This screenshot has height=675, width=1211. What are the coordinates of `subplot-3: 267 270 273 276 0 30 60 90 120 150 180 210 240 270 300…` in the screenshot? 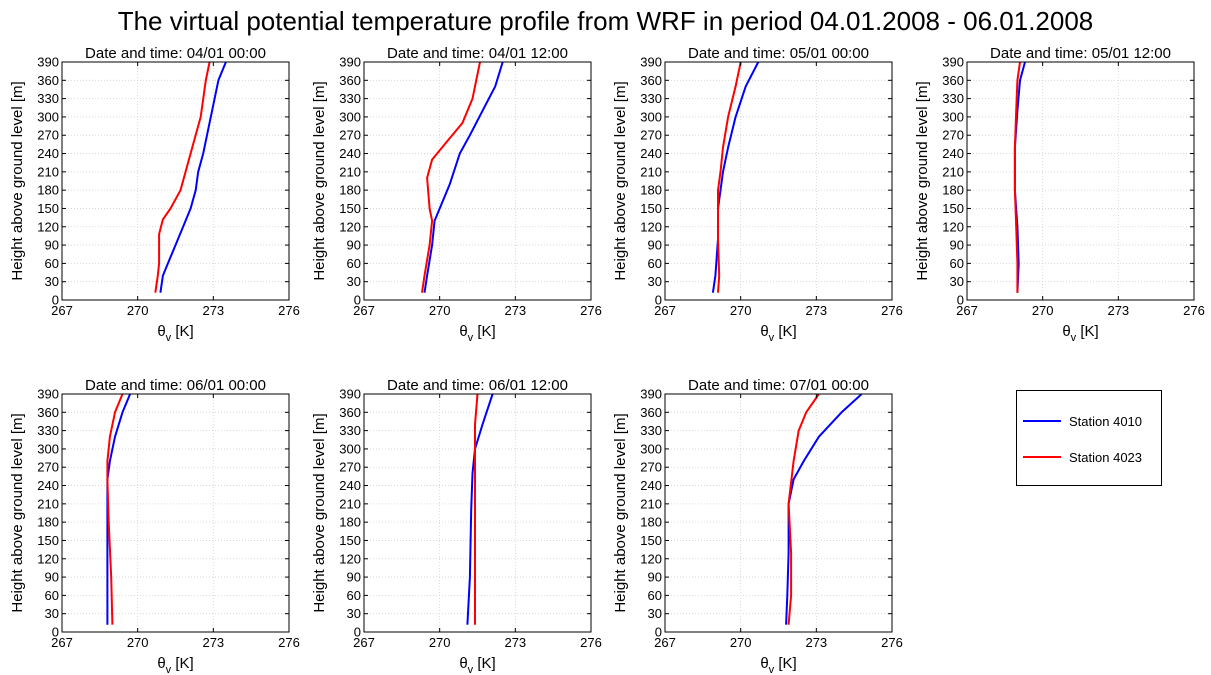 It's located at (757, 194).